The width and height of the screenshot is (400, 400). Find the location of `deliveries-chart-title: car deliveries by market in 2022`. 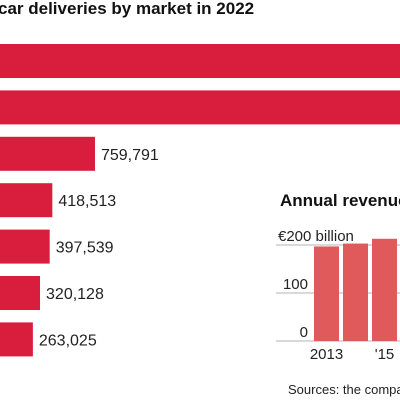

deliveries-chart-title: car deliveries by market in 2022 is located at coordinates (127, 9).